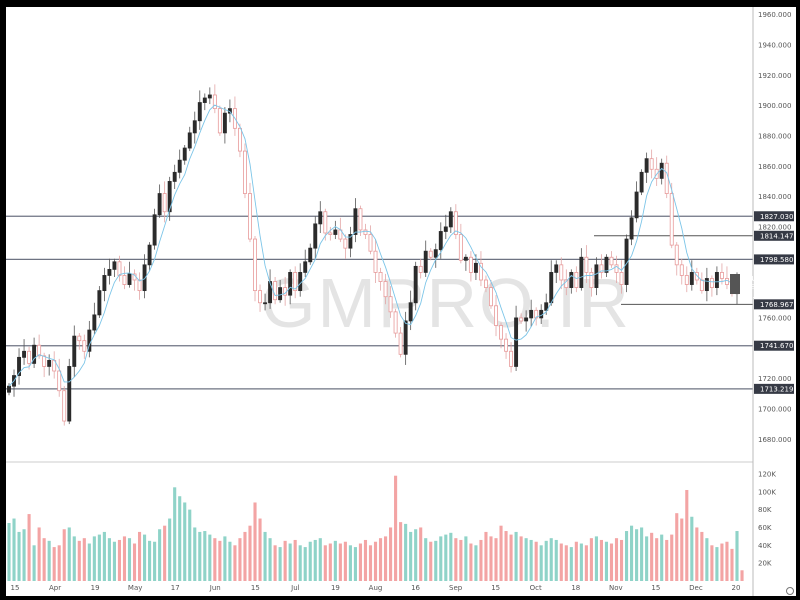 This screenshot has height=600, width=800. I want to click on time-tick-label: Jul, so click(295, 588).